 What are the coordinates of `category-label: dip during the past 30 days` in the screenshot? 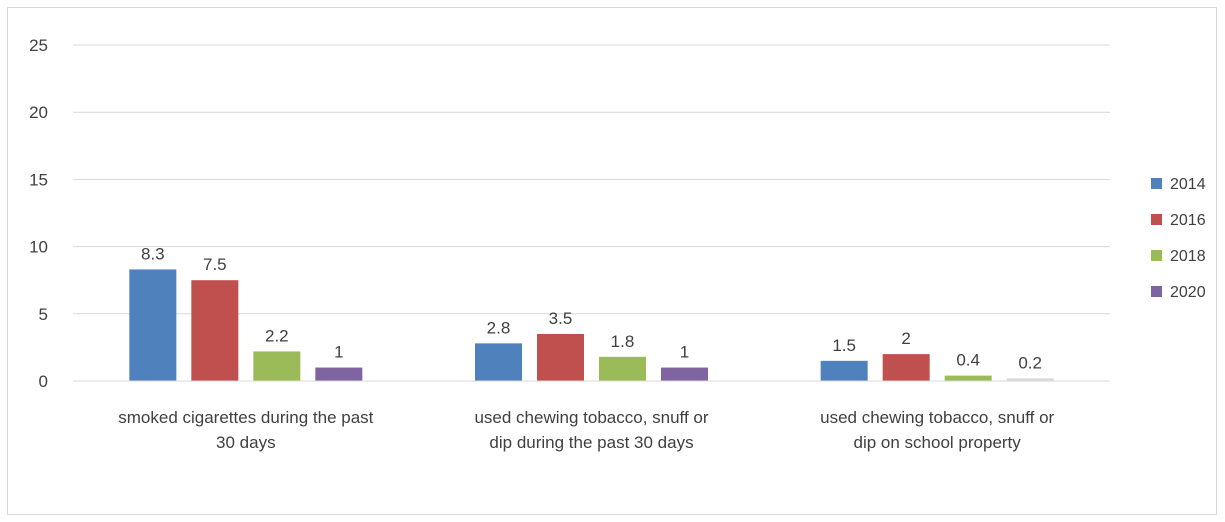 It's located at (591, 442).